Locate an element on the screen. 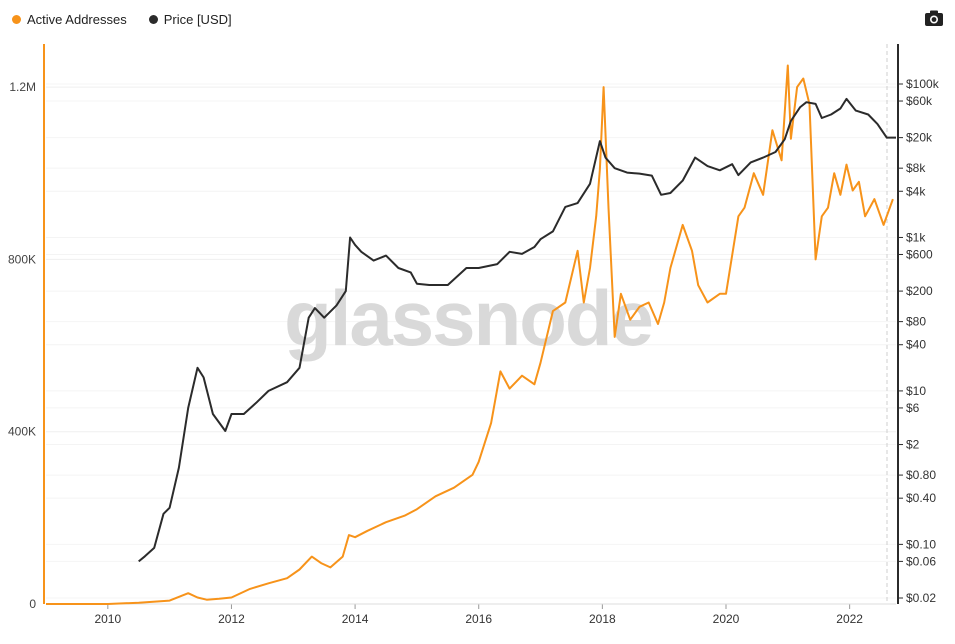  legend-item-price: Price [USD] is located at coordinates (190, 19).